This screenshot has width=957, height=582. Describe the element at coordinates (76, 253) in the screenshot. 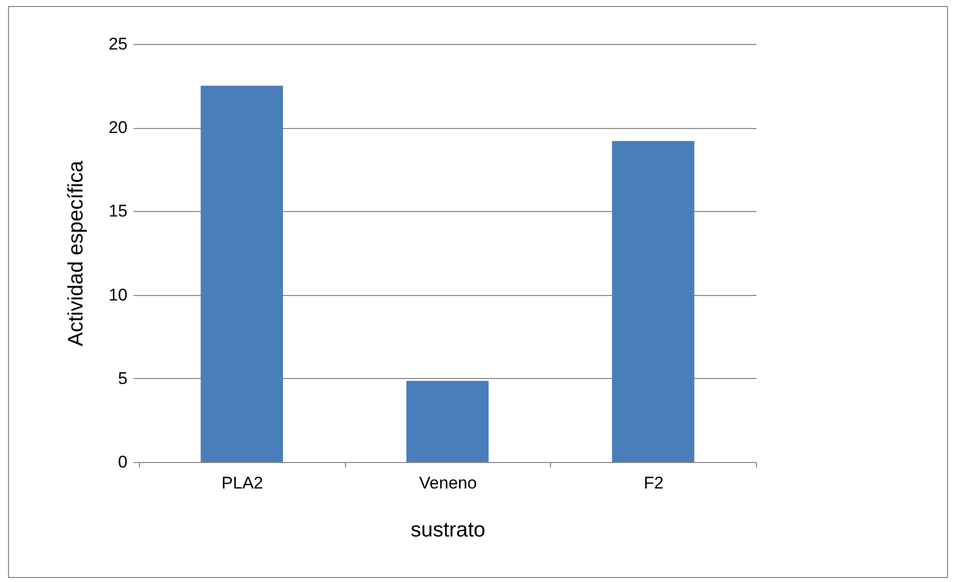

I see `y-axis-title: Actividad específica` at that location.